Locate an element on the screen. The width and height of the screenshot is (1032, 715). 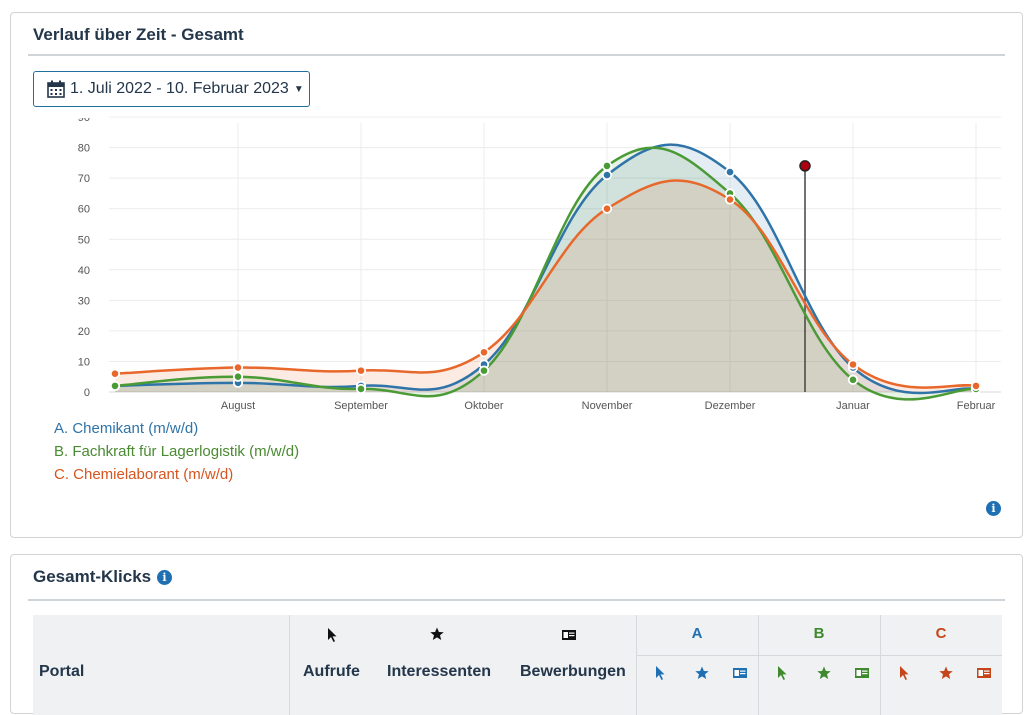
group-header-b: B is located at coordinates (819, 633).